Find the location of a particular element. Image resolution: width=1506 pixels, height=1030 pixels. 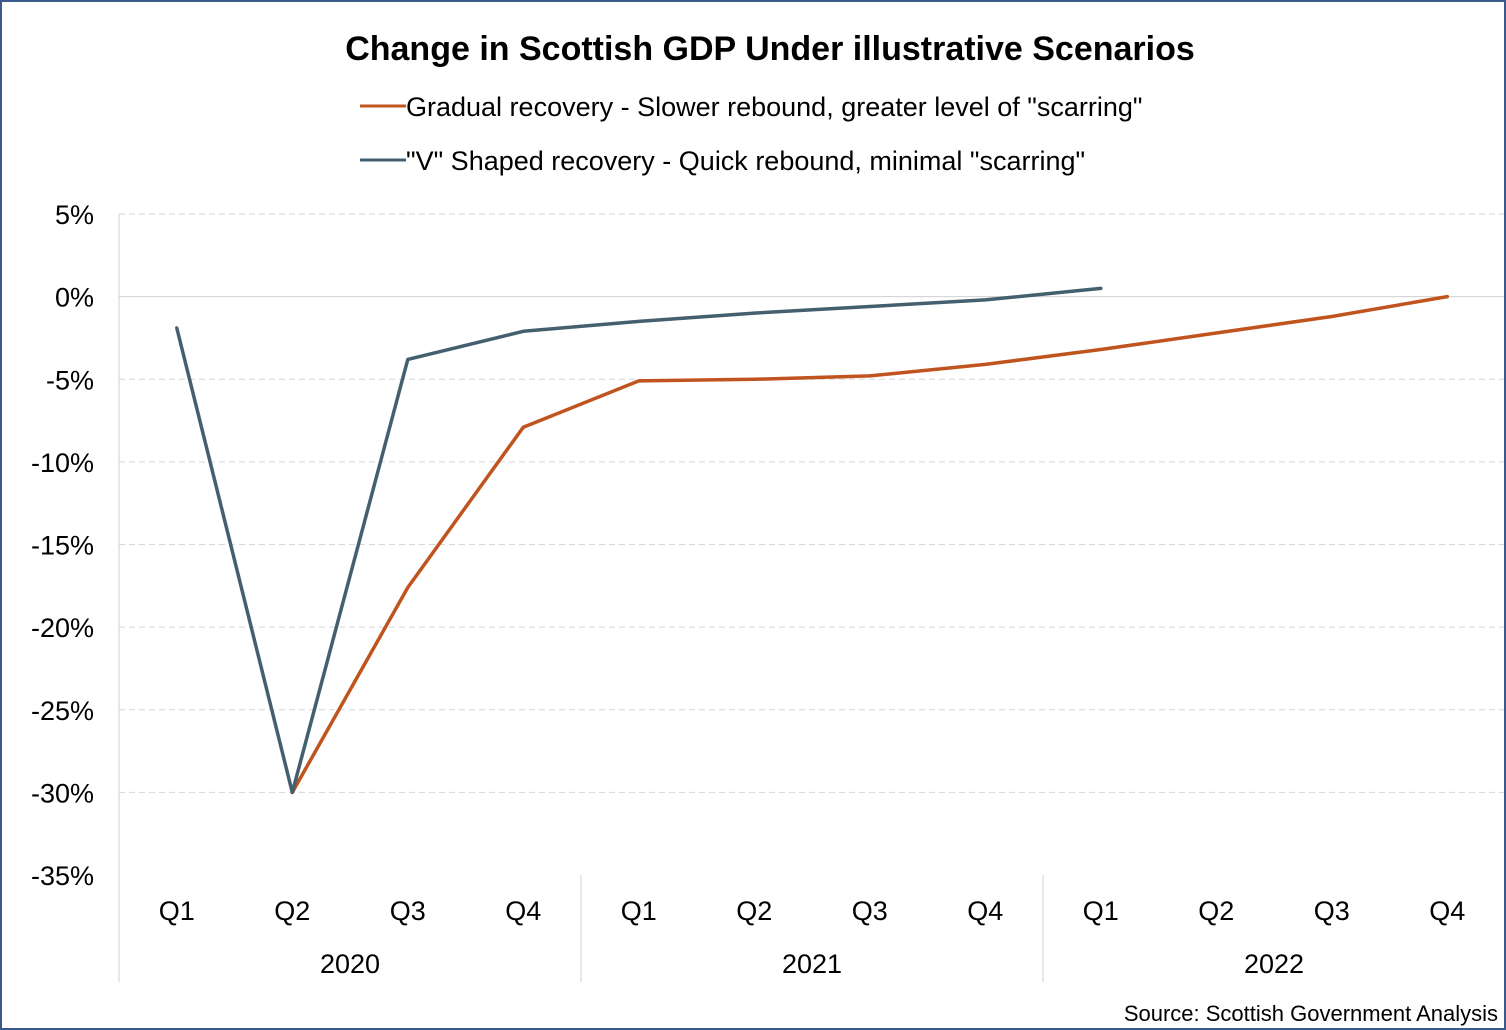

y-tick-label: -20% is located at coordinates (62, 628).